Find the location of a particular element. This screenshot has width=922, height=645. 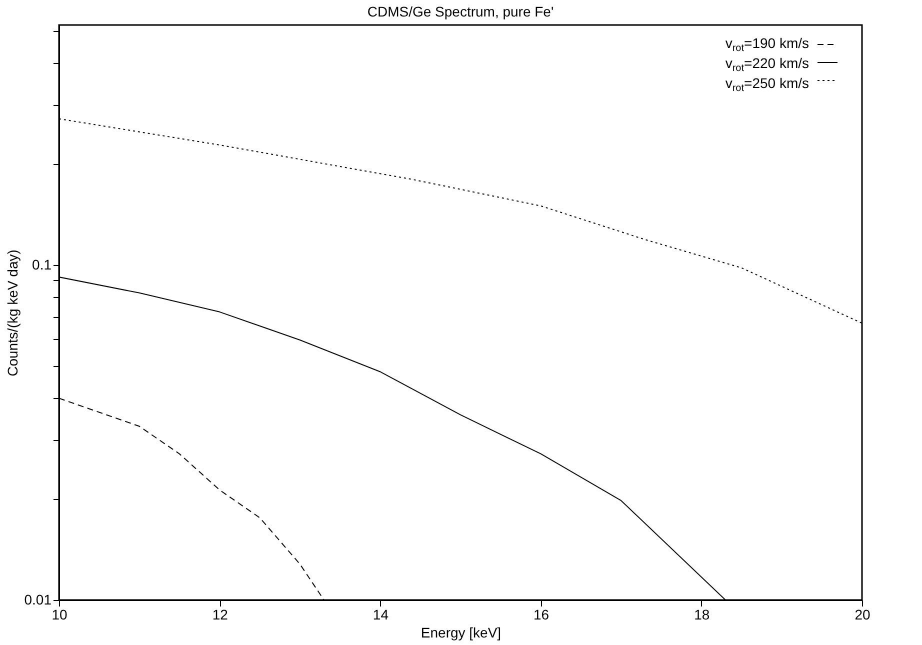

x-tick-label: 18 is located at coordinates (702, 614).